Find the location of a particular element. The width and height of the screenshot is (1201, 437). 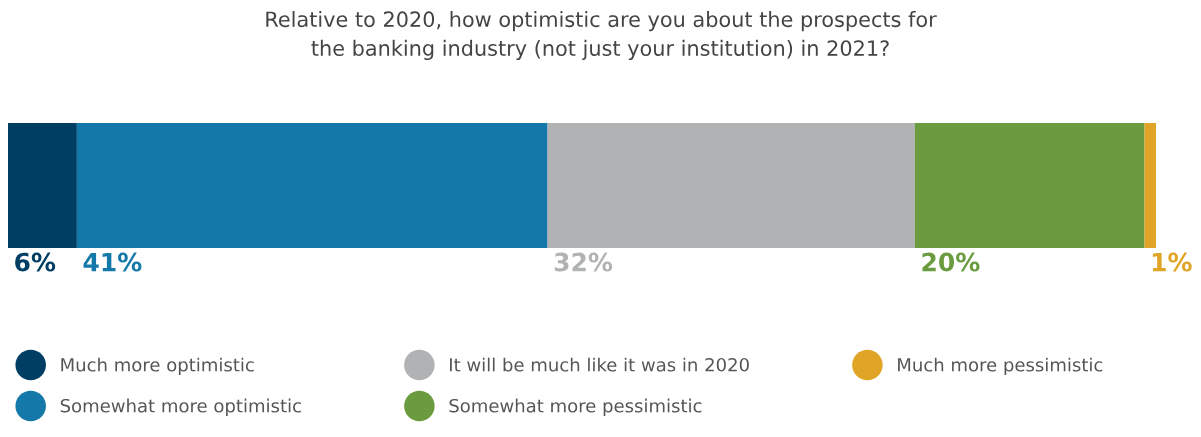

data-label: 41% is located at coordinates (112, 262).